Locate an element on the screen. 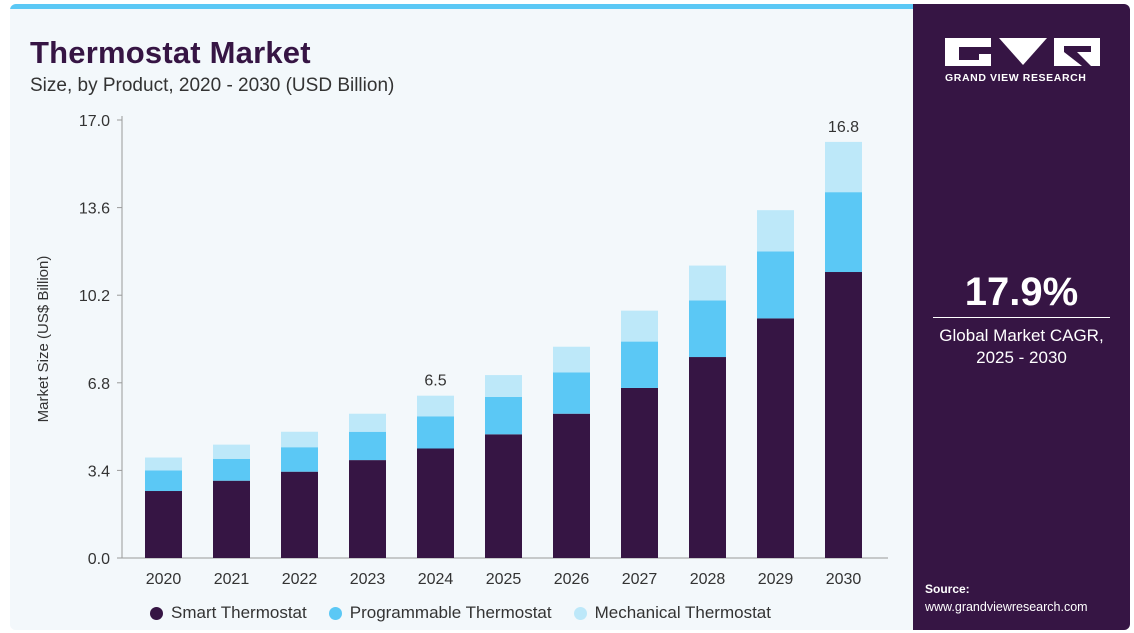  legend-item-programmable: Programmable Thermostat is located at coordinates (440, 613).